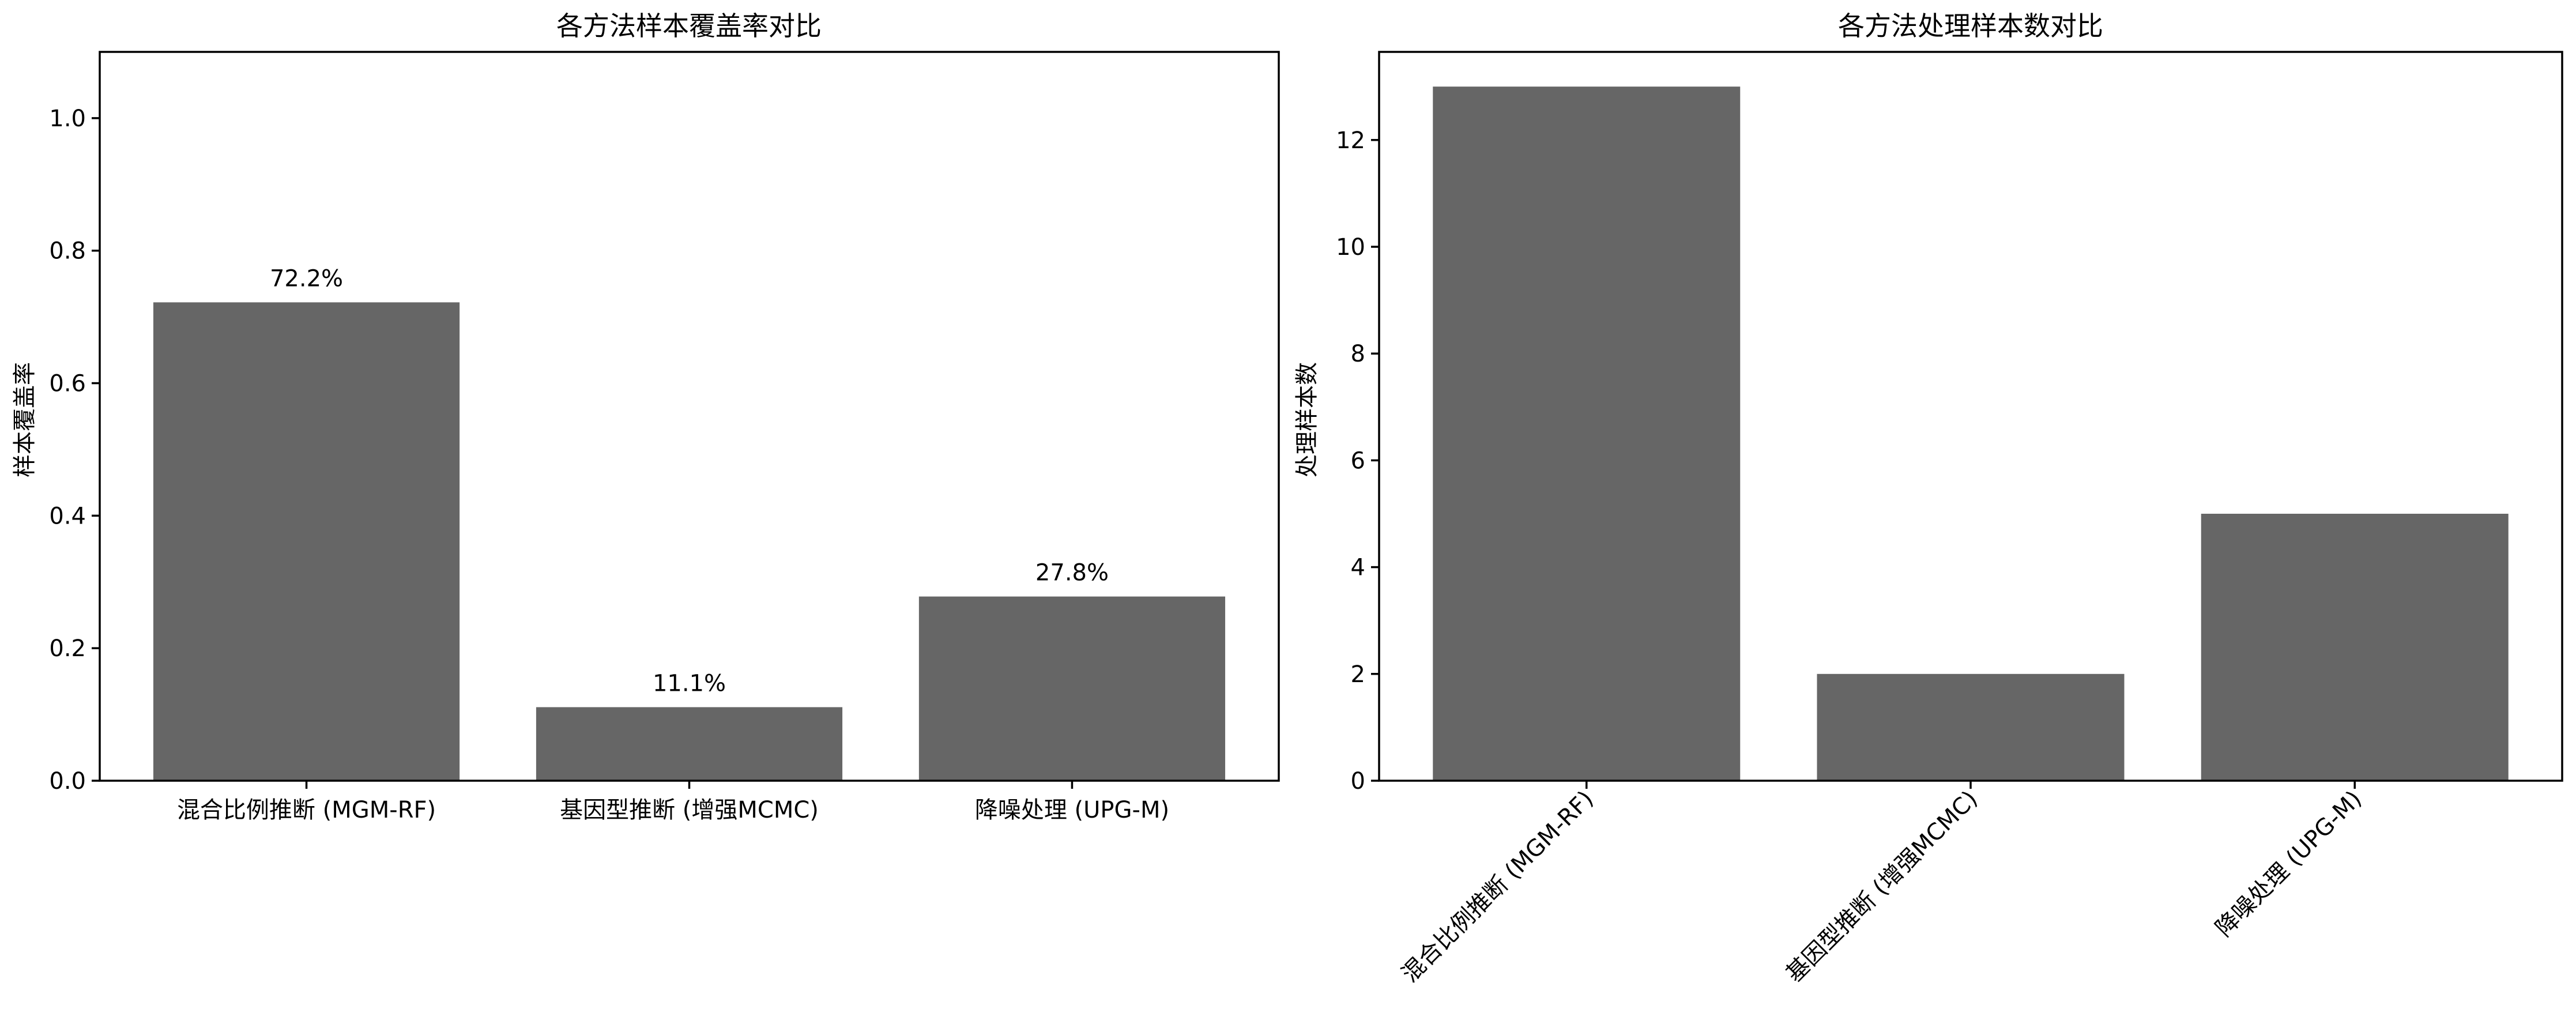 The height and width of the screenshot is (1020, 2576). What do you see at coordinates (1358, 674) in the screenshot?
I see `sample-count-y-tick-label-1: 2` at bounding box center [1358, 674].